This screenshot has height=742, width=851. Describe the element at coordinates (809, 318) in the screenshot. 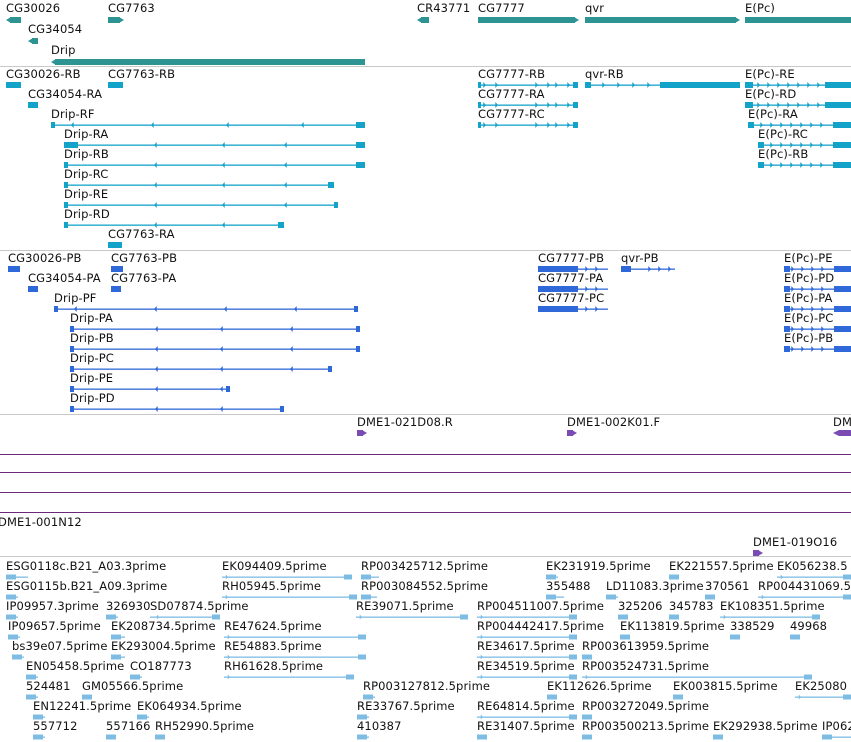

I see `feature-label: E(Pc)-PC` at that location.